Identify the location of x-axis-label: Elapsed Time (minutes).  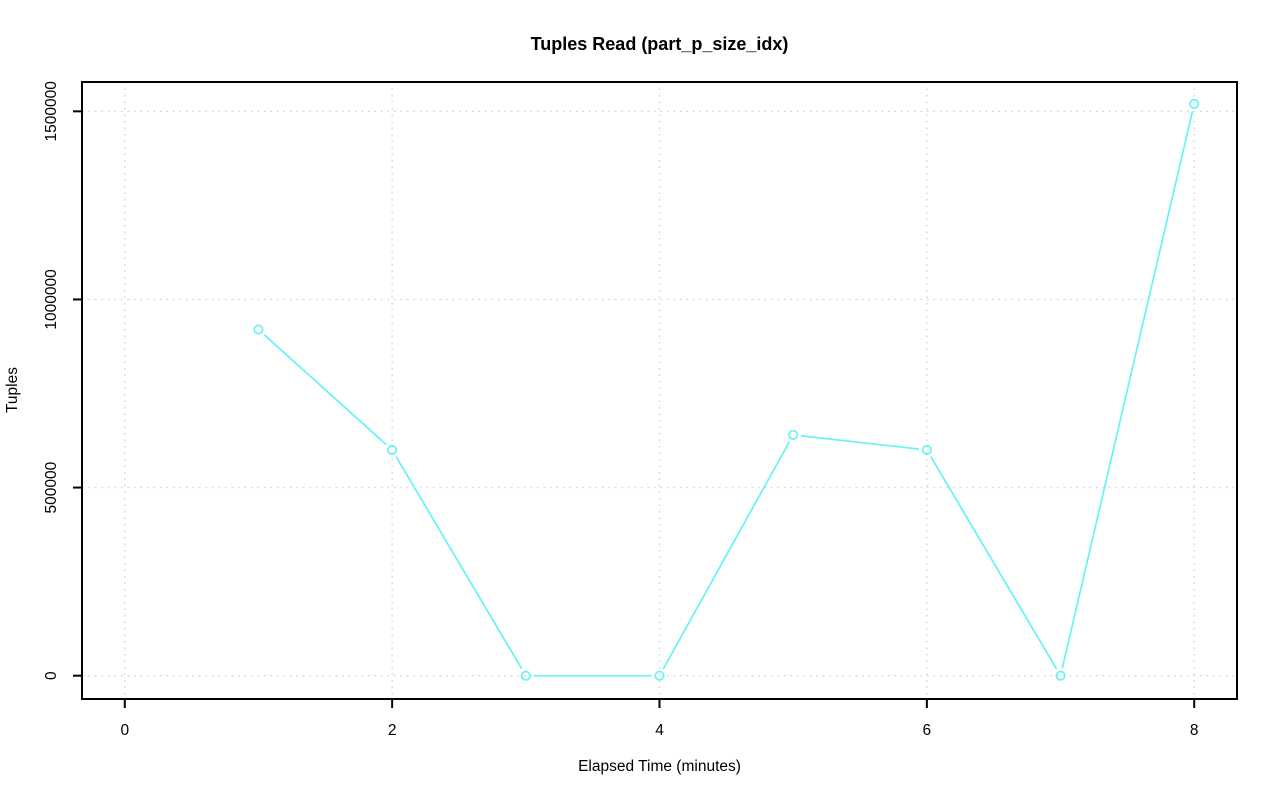
(659, 766).